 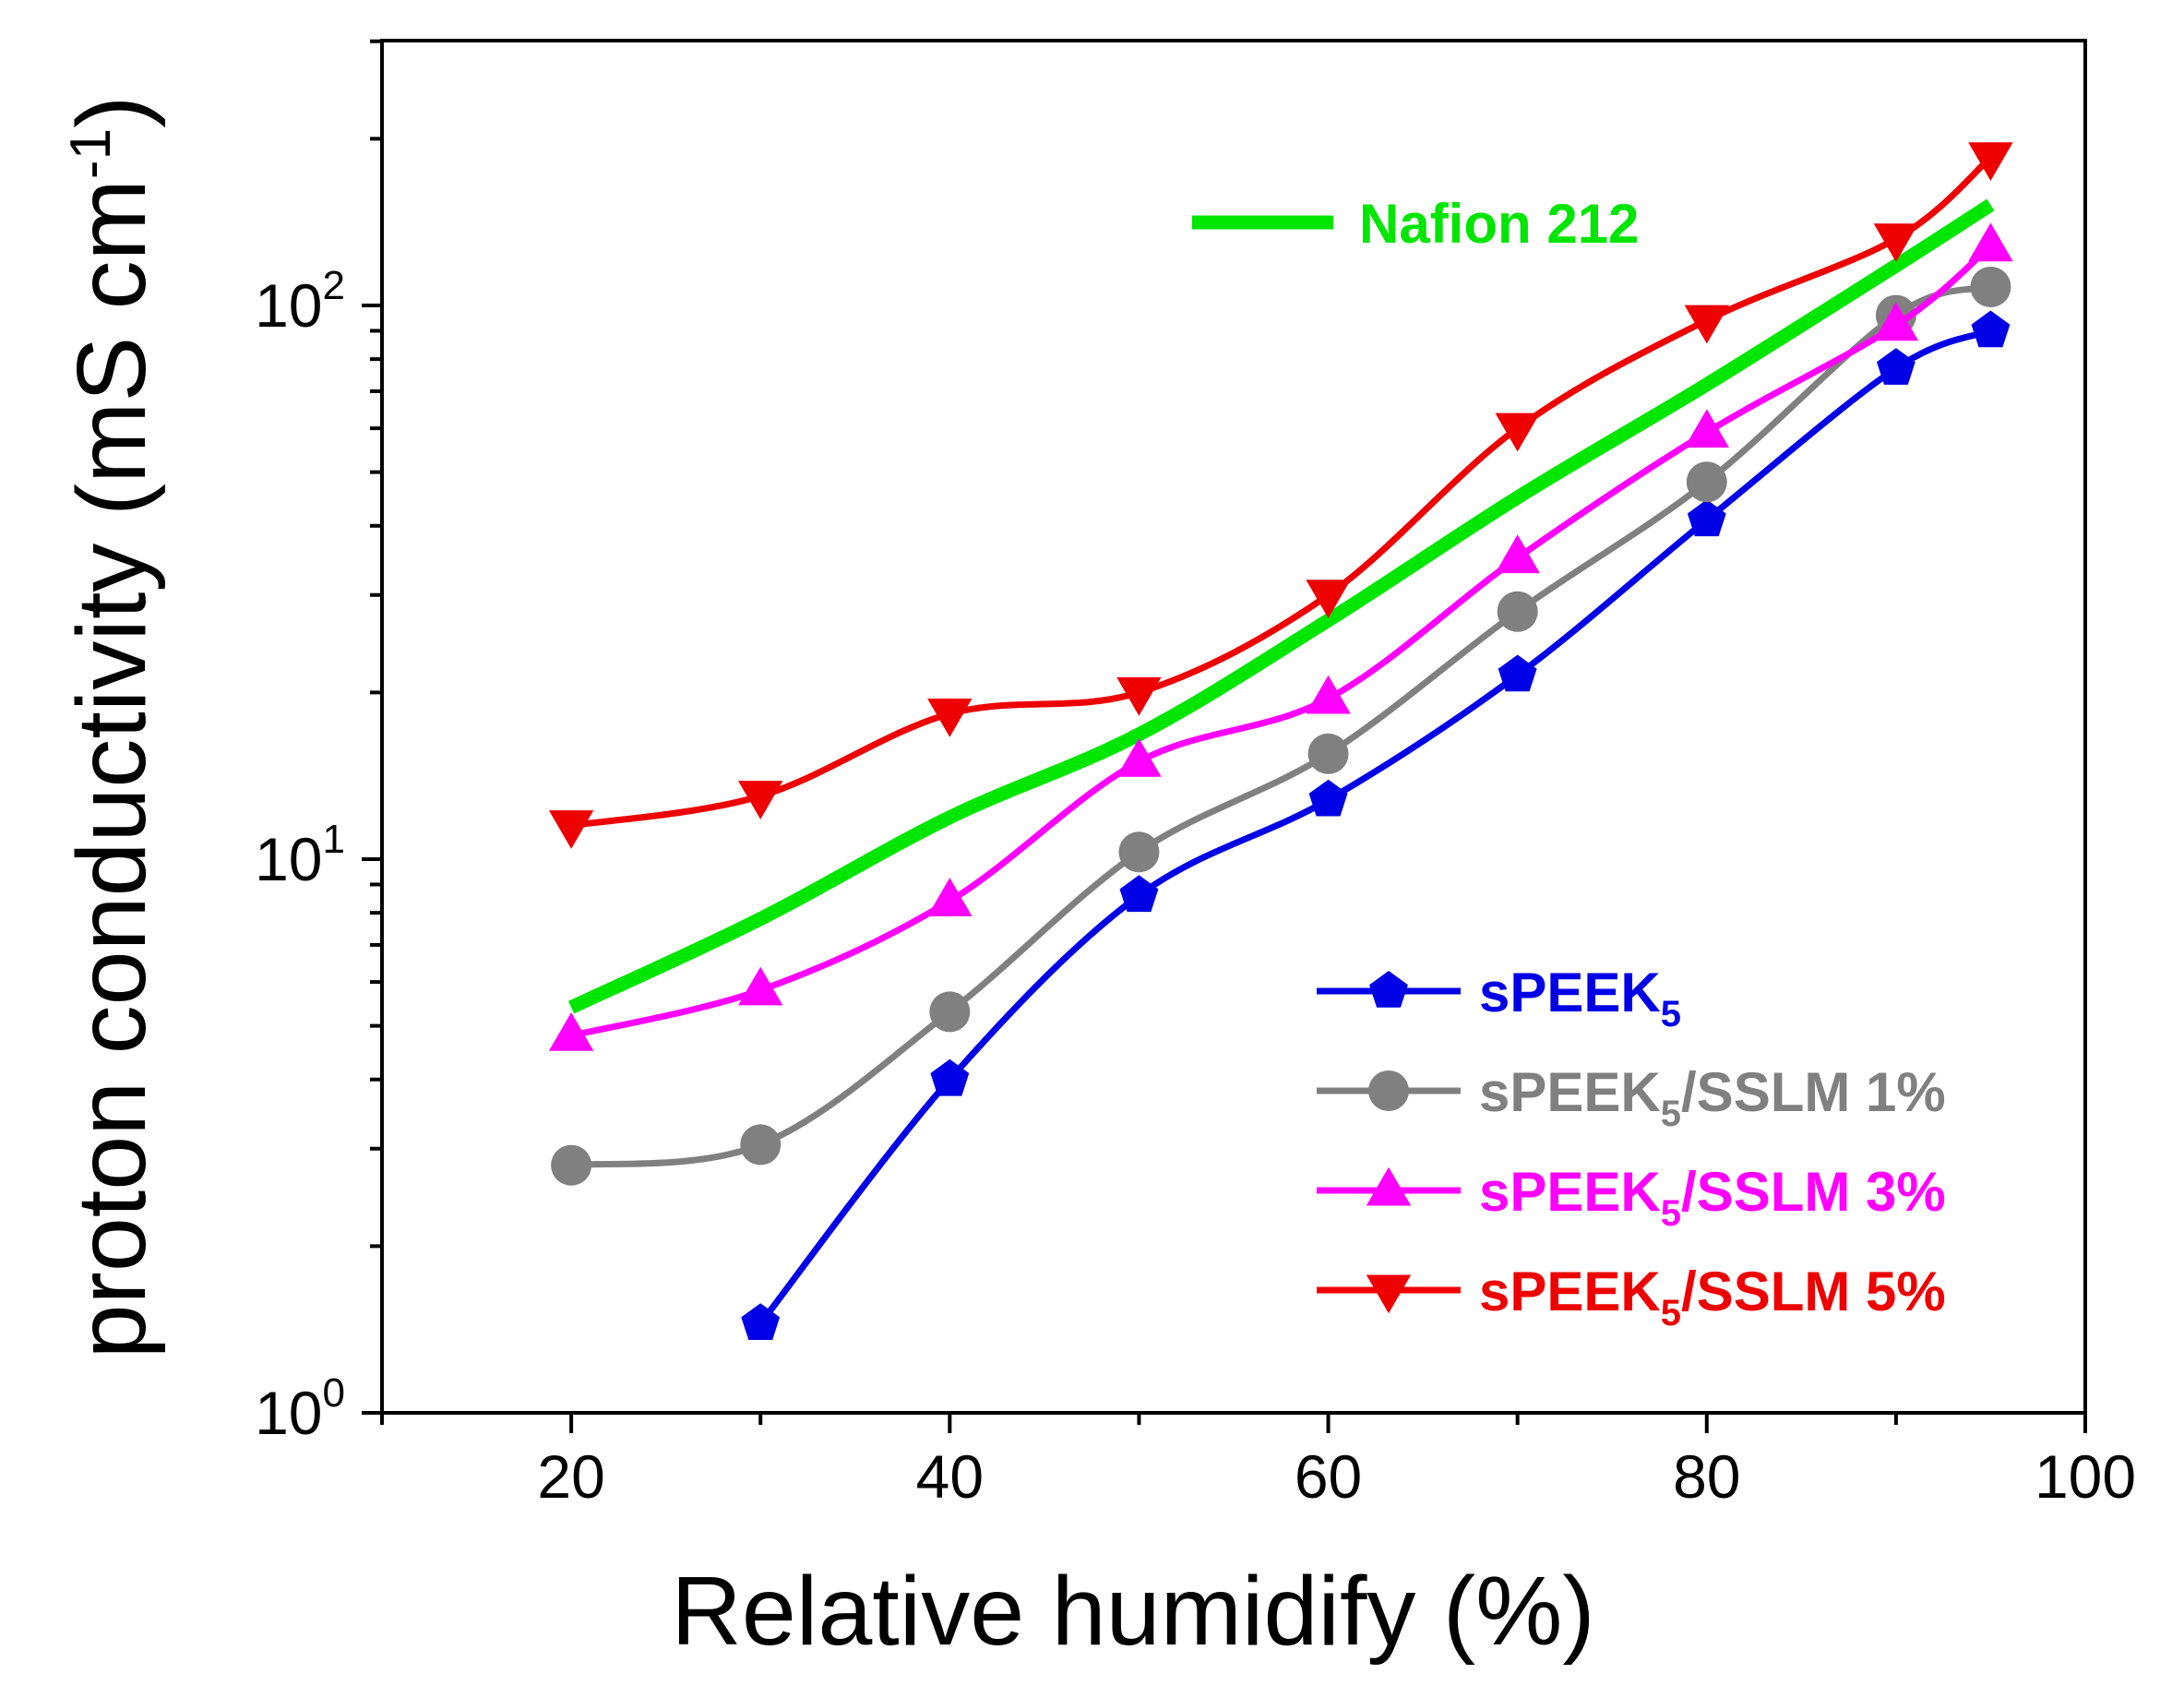 What do you see at coordinates (334, 839) in the screenshot?
I see `y-tick-exp: 1` at bounding box center [334, 839].